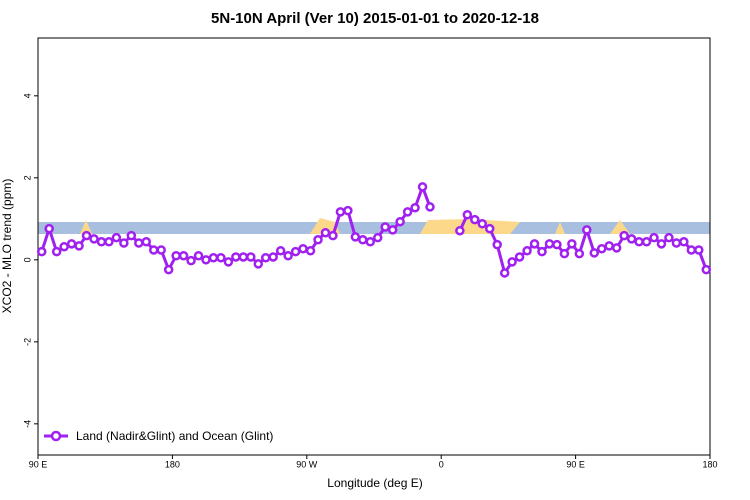  I want to click on y-tick-label: -4, so click(27, 424).